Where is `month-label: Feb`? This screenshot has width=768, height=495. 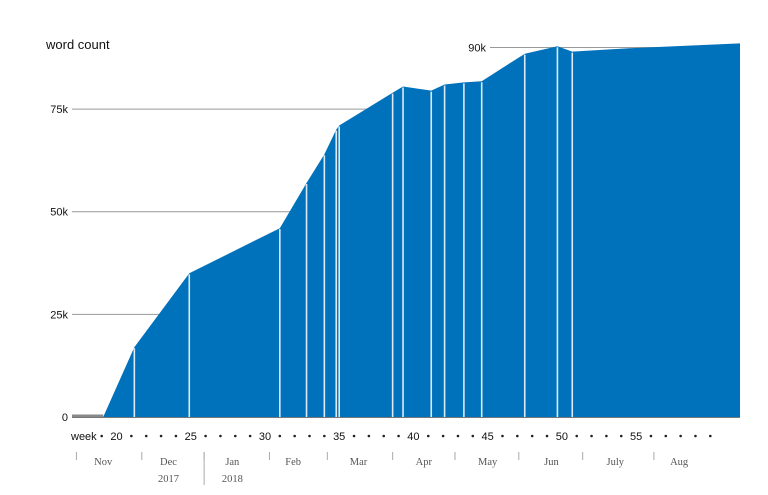
month-label: Feb is located at coordinates (293, 462).